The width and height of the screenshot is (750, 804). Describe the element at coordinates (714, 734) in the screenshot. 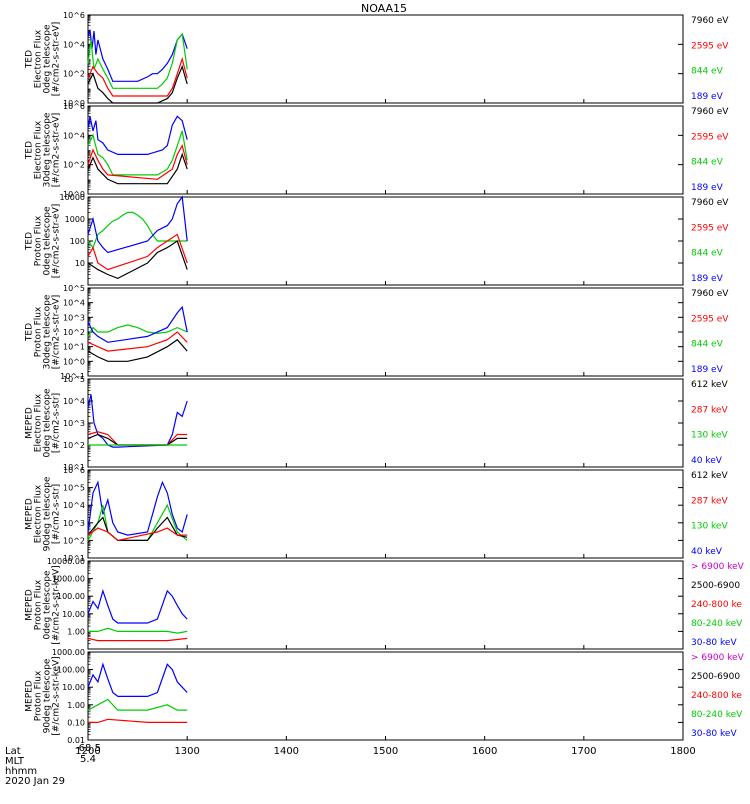

I see `legend-entry: 30-80 keV` at that location.